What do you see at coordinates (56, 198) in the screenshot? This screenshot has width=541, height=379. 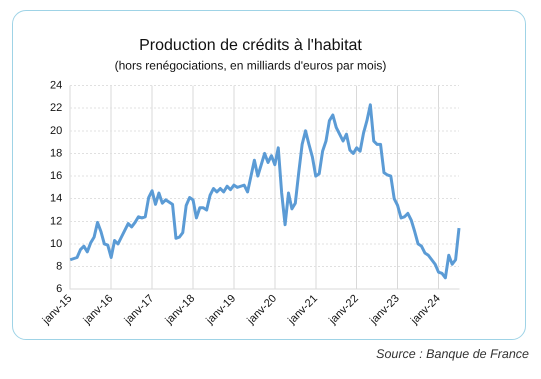 I see `y-tick-label: 14` at bounding box center [56, 198].